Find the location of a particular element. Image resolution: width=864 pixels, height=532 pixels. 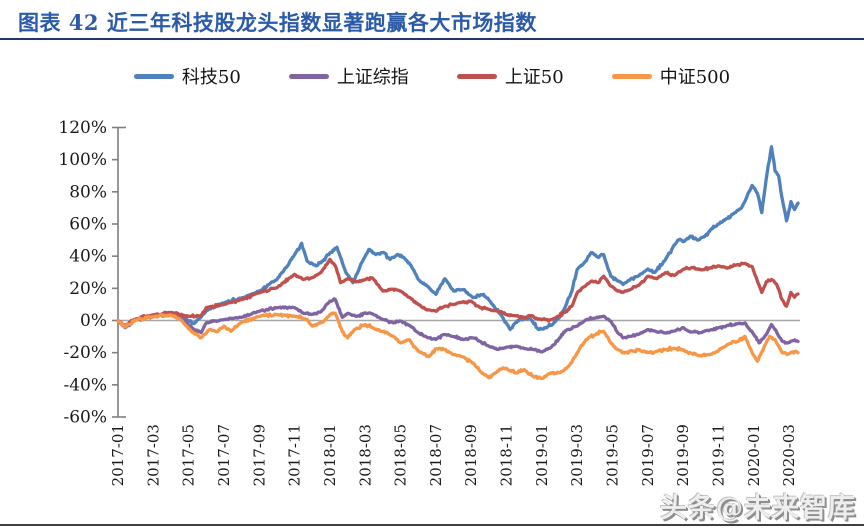

title-underline is located at coordinates (432, 39).